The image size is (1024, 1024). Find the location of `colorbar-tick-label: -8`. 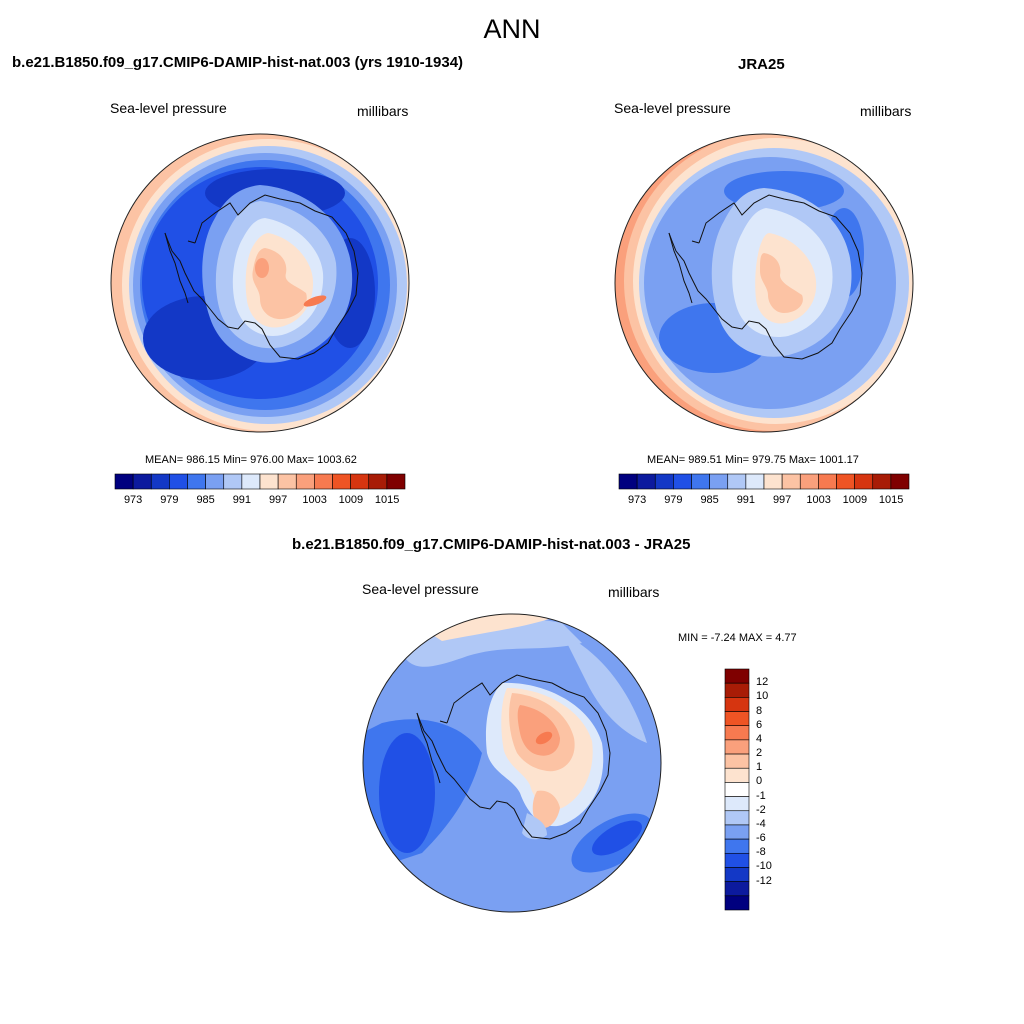

colorbar-tick-label: -8 is located at coordinates (761, 852).